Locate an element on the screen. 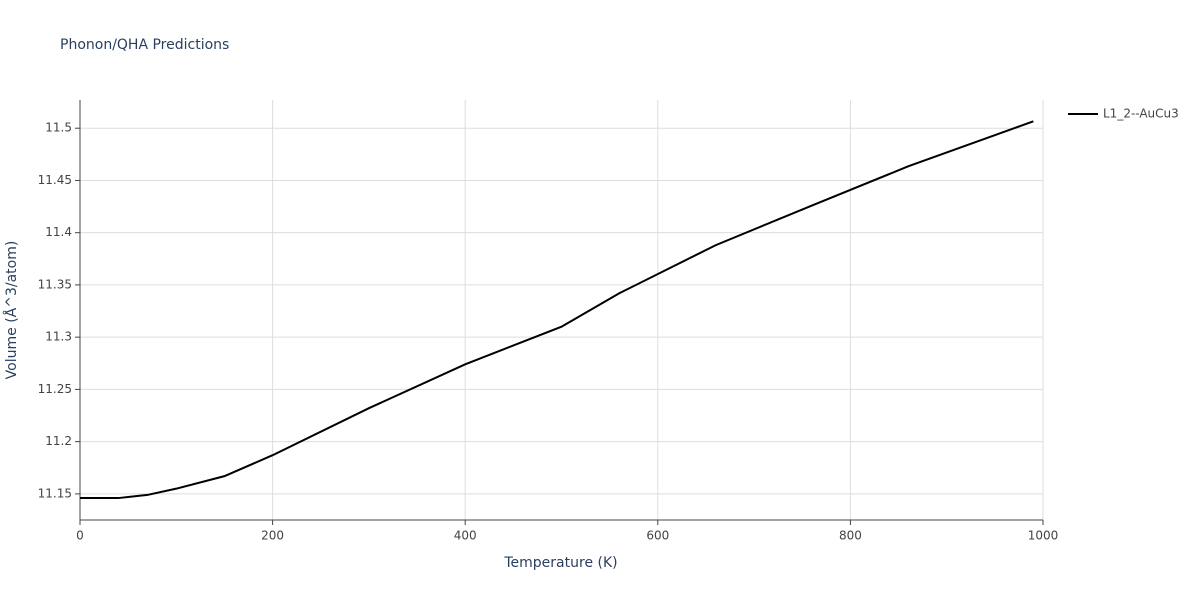  y-tick-label: 11.2 is located at coordinates (58, 441).